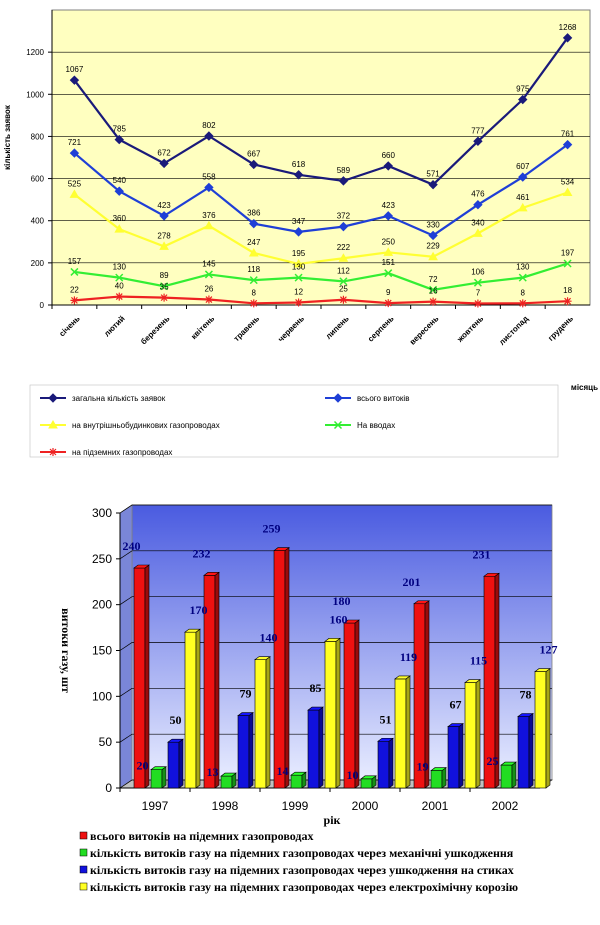 This screenshot has width=600, height=925. What do you see at coordinates (254, 292) in the screenshot?
I see `data-label: 8` at bounding box center [254, 292].